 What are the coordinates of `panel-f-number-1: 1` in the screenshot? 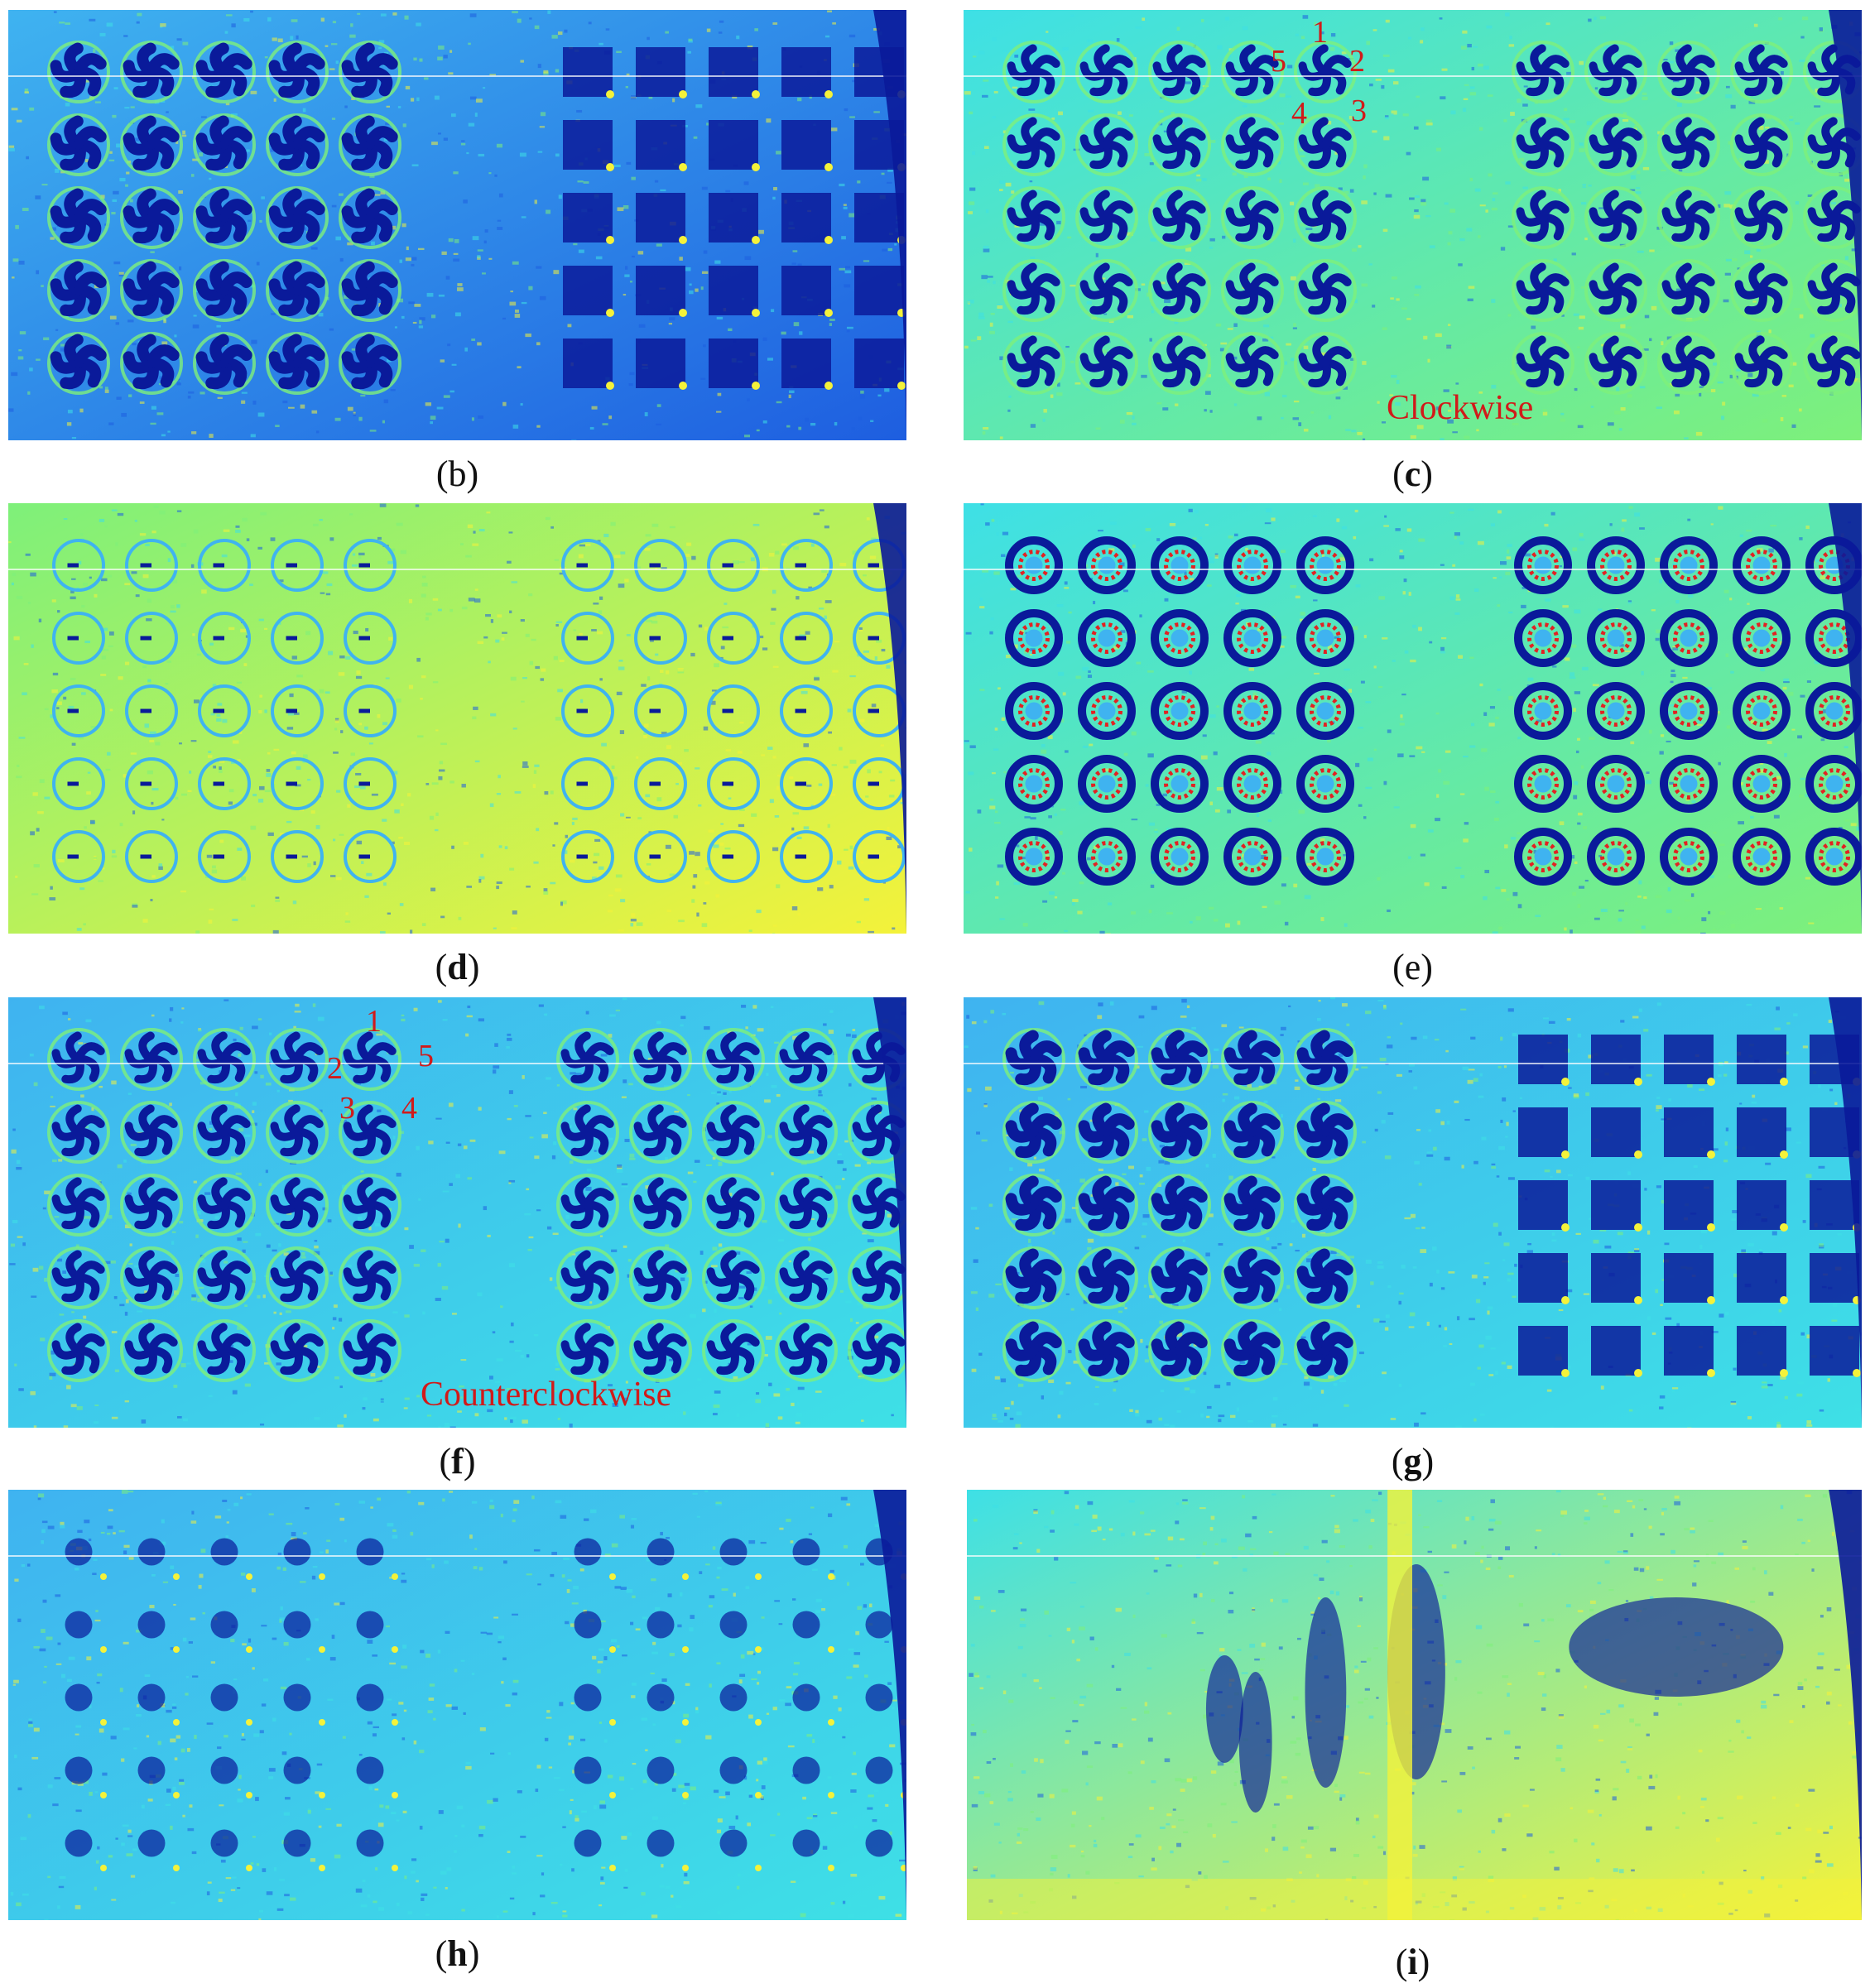 It's located at (374, 1021).